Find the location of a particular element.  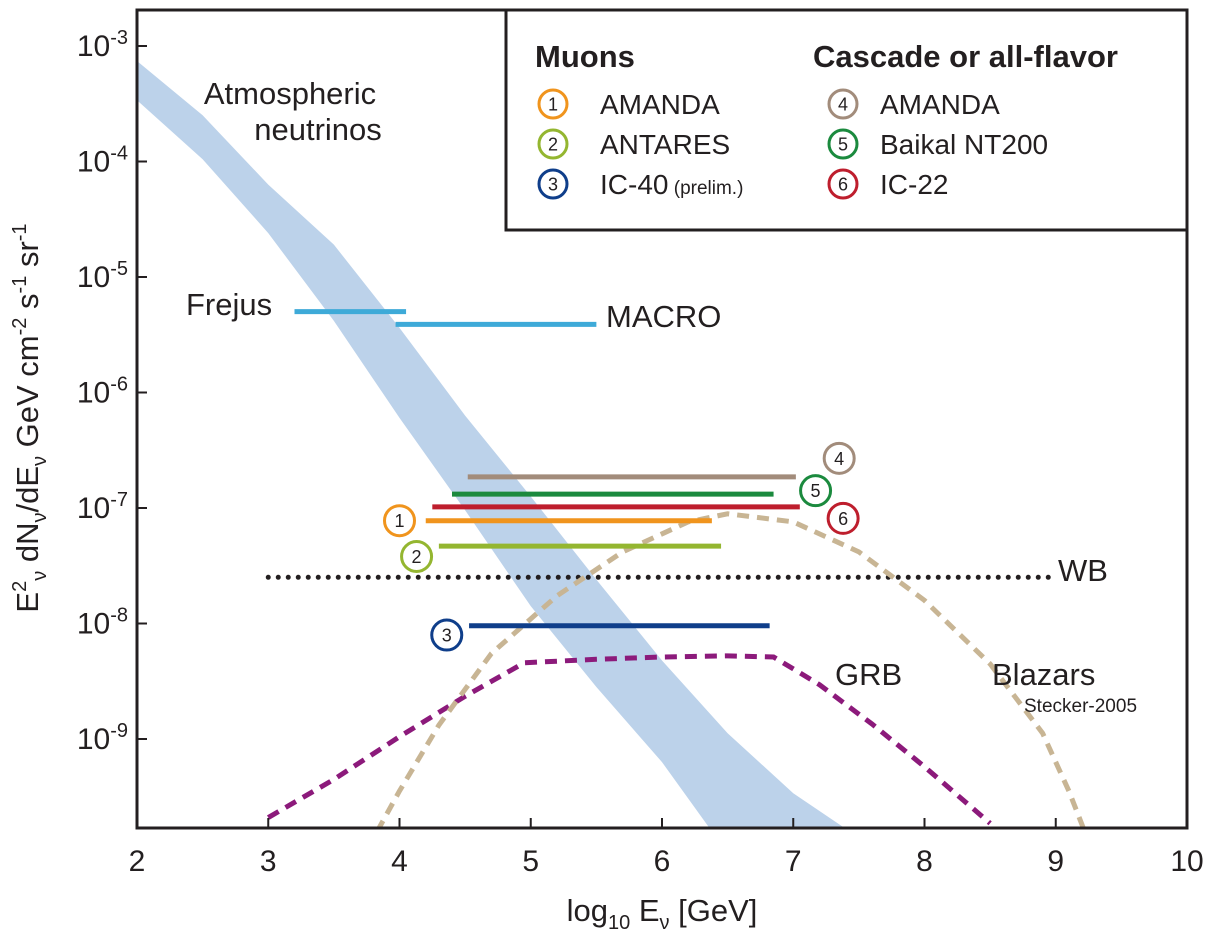

x-tick-label-3: 3 is located at coordinates (268, 861).